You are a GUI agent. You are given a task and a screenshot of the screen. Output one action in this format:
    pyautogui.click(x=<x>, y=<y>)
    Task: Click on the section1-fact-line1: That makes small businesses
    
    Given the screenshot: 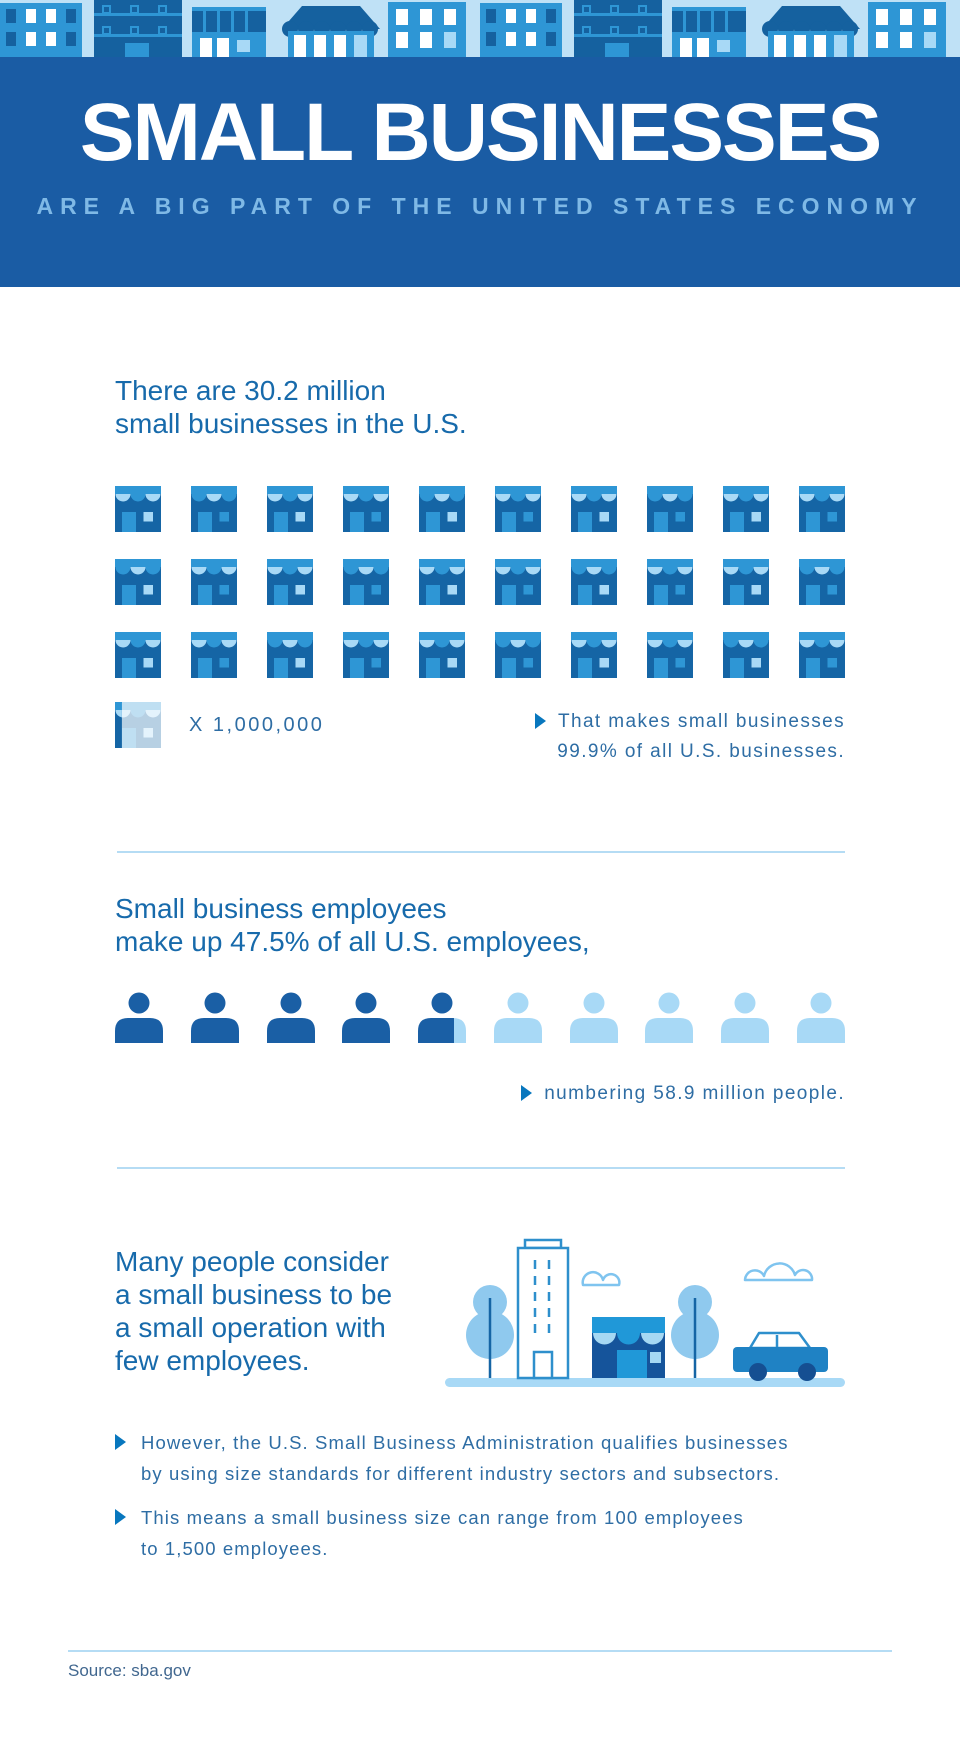 What is the action you would take?
    pyautogui.click(x=701, y=721)
    